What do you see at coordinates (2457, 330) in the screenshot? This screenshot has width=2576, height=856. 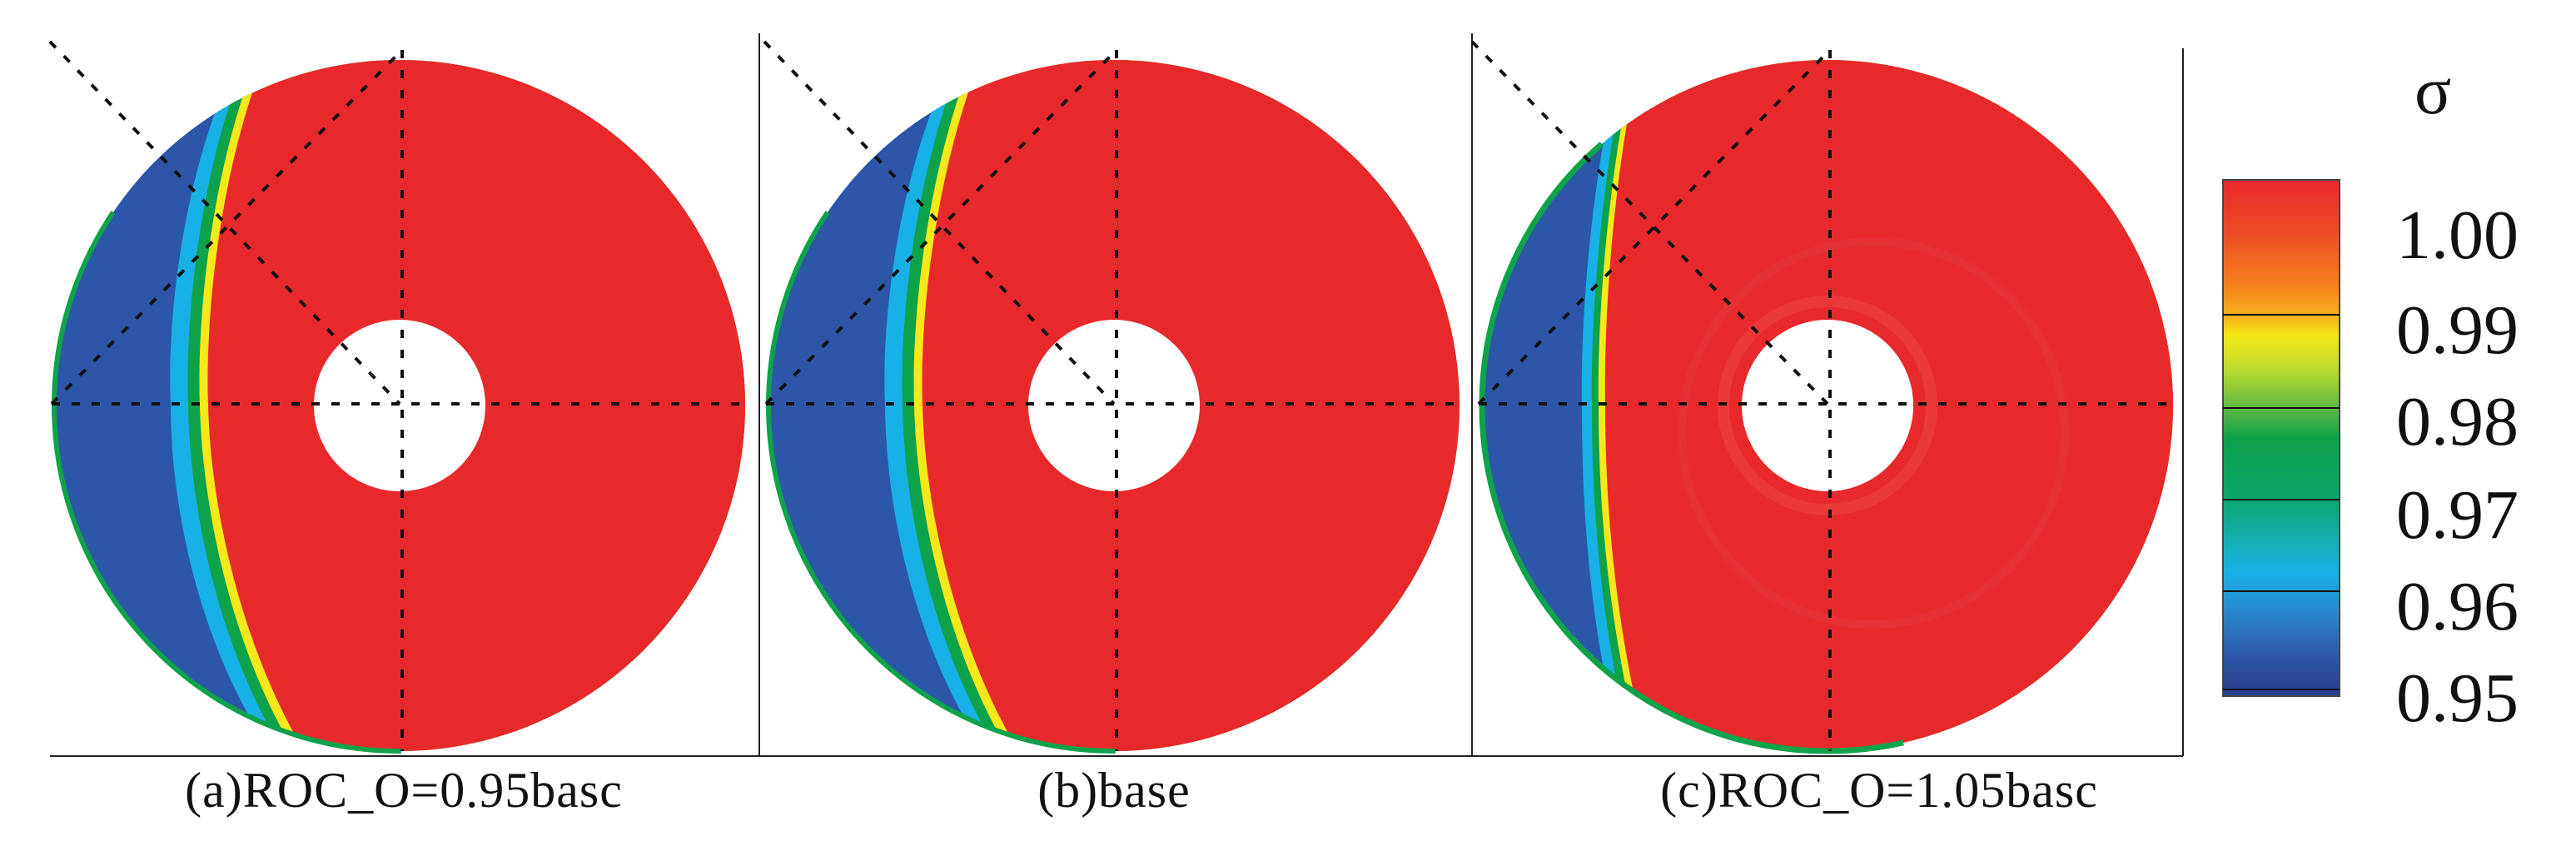 I see `colorbar-tick: 0.99` at bounding box center [2457, 330].